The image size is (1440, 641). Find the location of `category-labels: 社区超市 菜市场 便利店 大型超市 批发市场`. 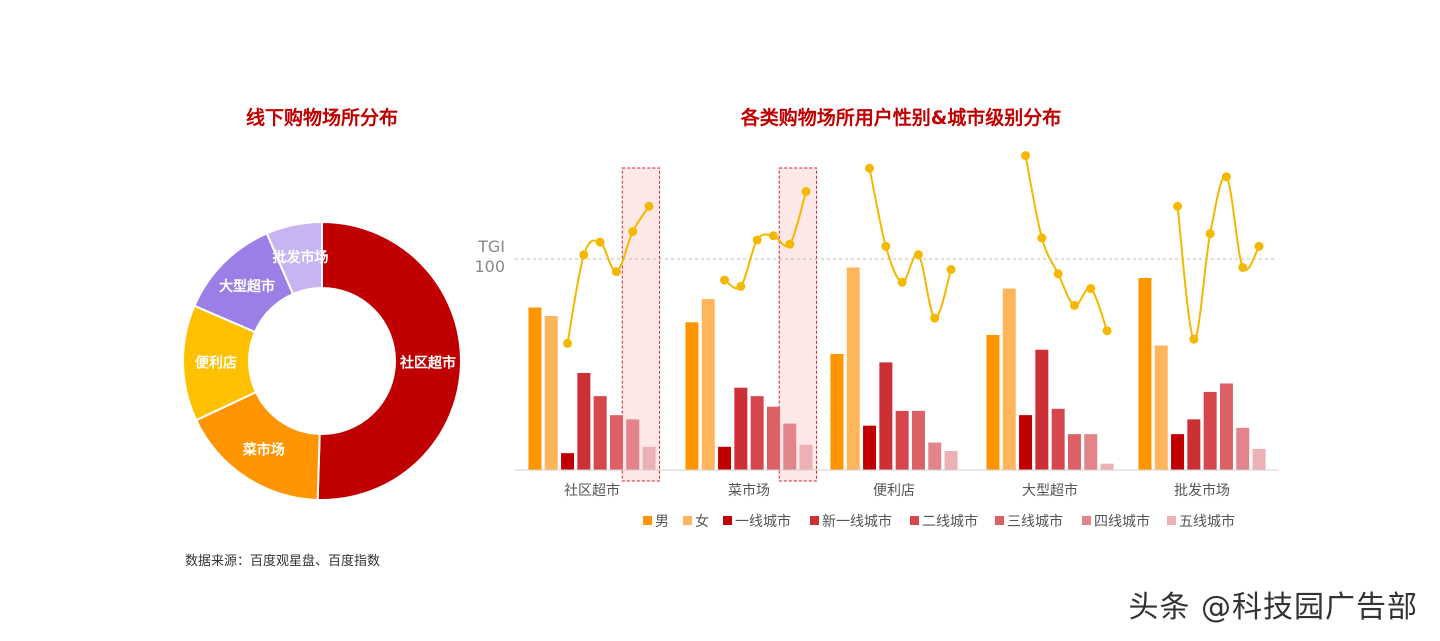

category-labels: 社区超市 菜市场 便利店 大型超市 批发市场 is located at coordinates (897, 490).